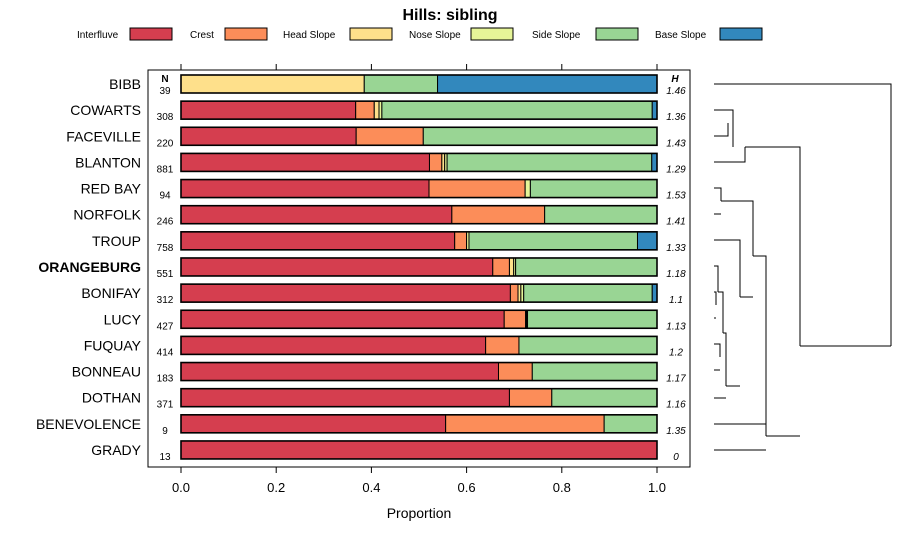  I want to click on h-value: 1.53, so click(676, 196).